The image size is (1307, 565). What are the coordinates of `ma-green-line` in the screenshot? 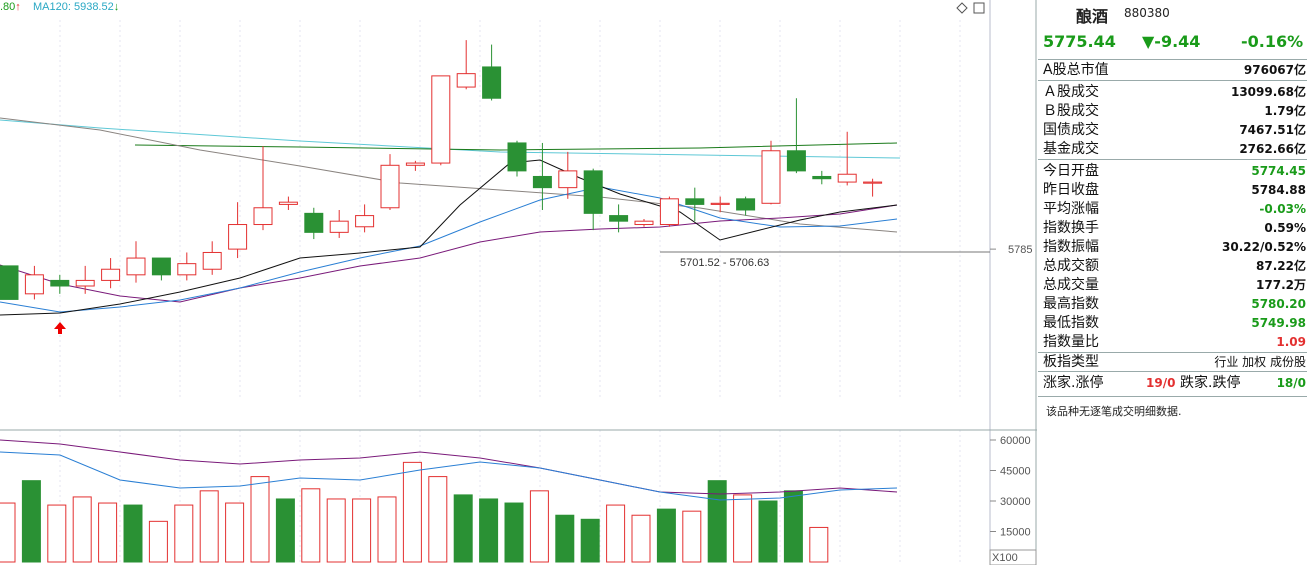 It's located at (516, 146).